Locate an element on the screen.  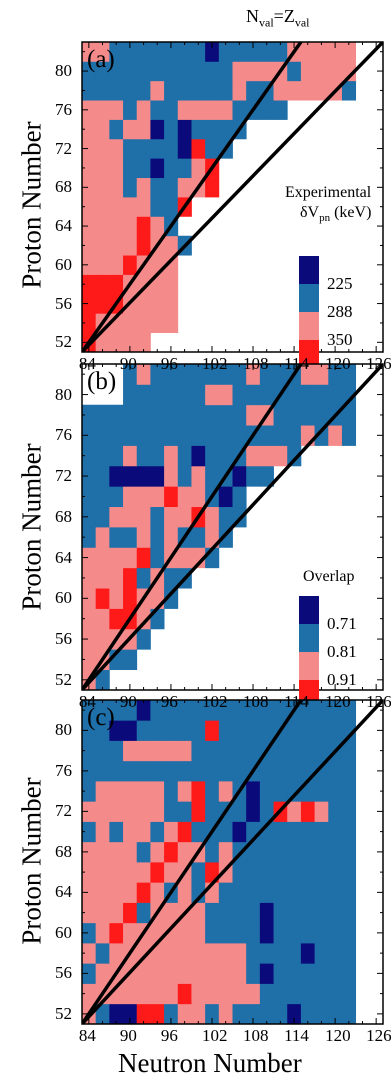
legend-title-line1: Overlap is located at coordinates (329, 576).